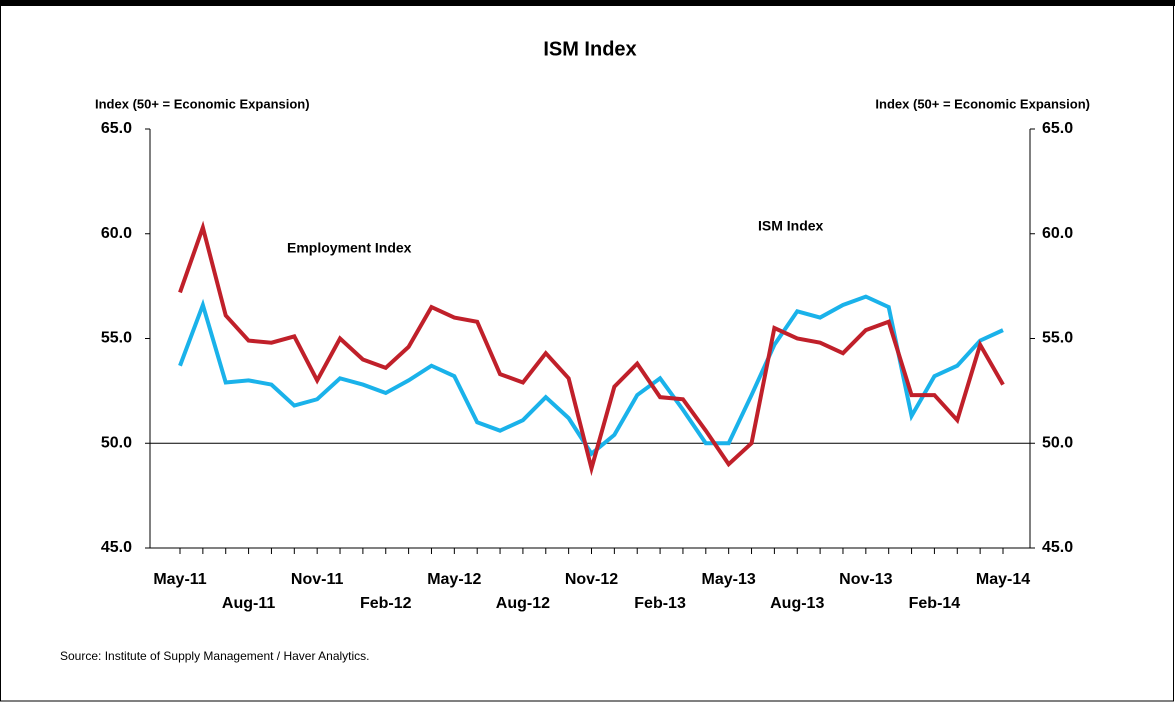 The height and width of the screenshot is (707, 1175). Describe the element at coordinates (386, 603) in the screenshot. I see `x-tick-label: Feb-12` at that location.